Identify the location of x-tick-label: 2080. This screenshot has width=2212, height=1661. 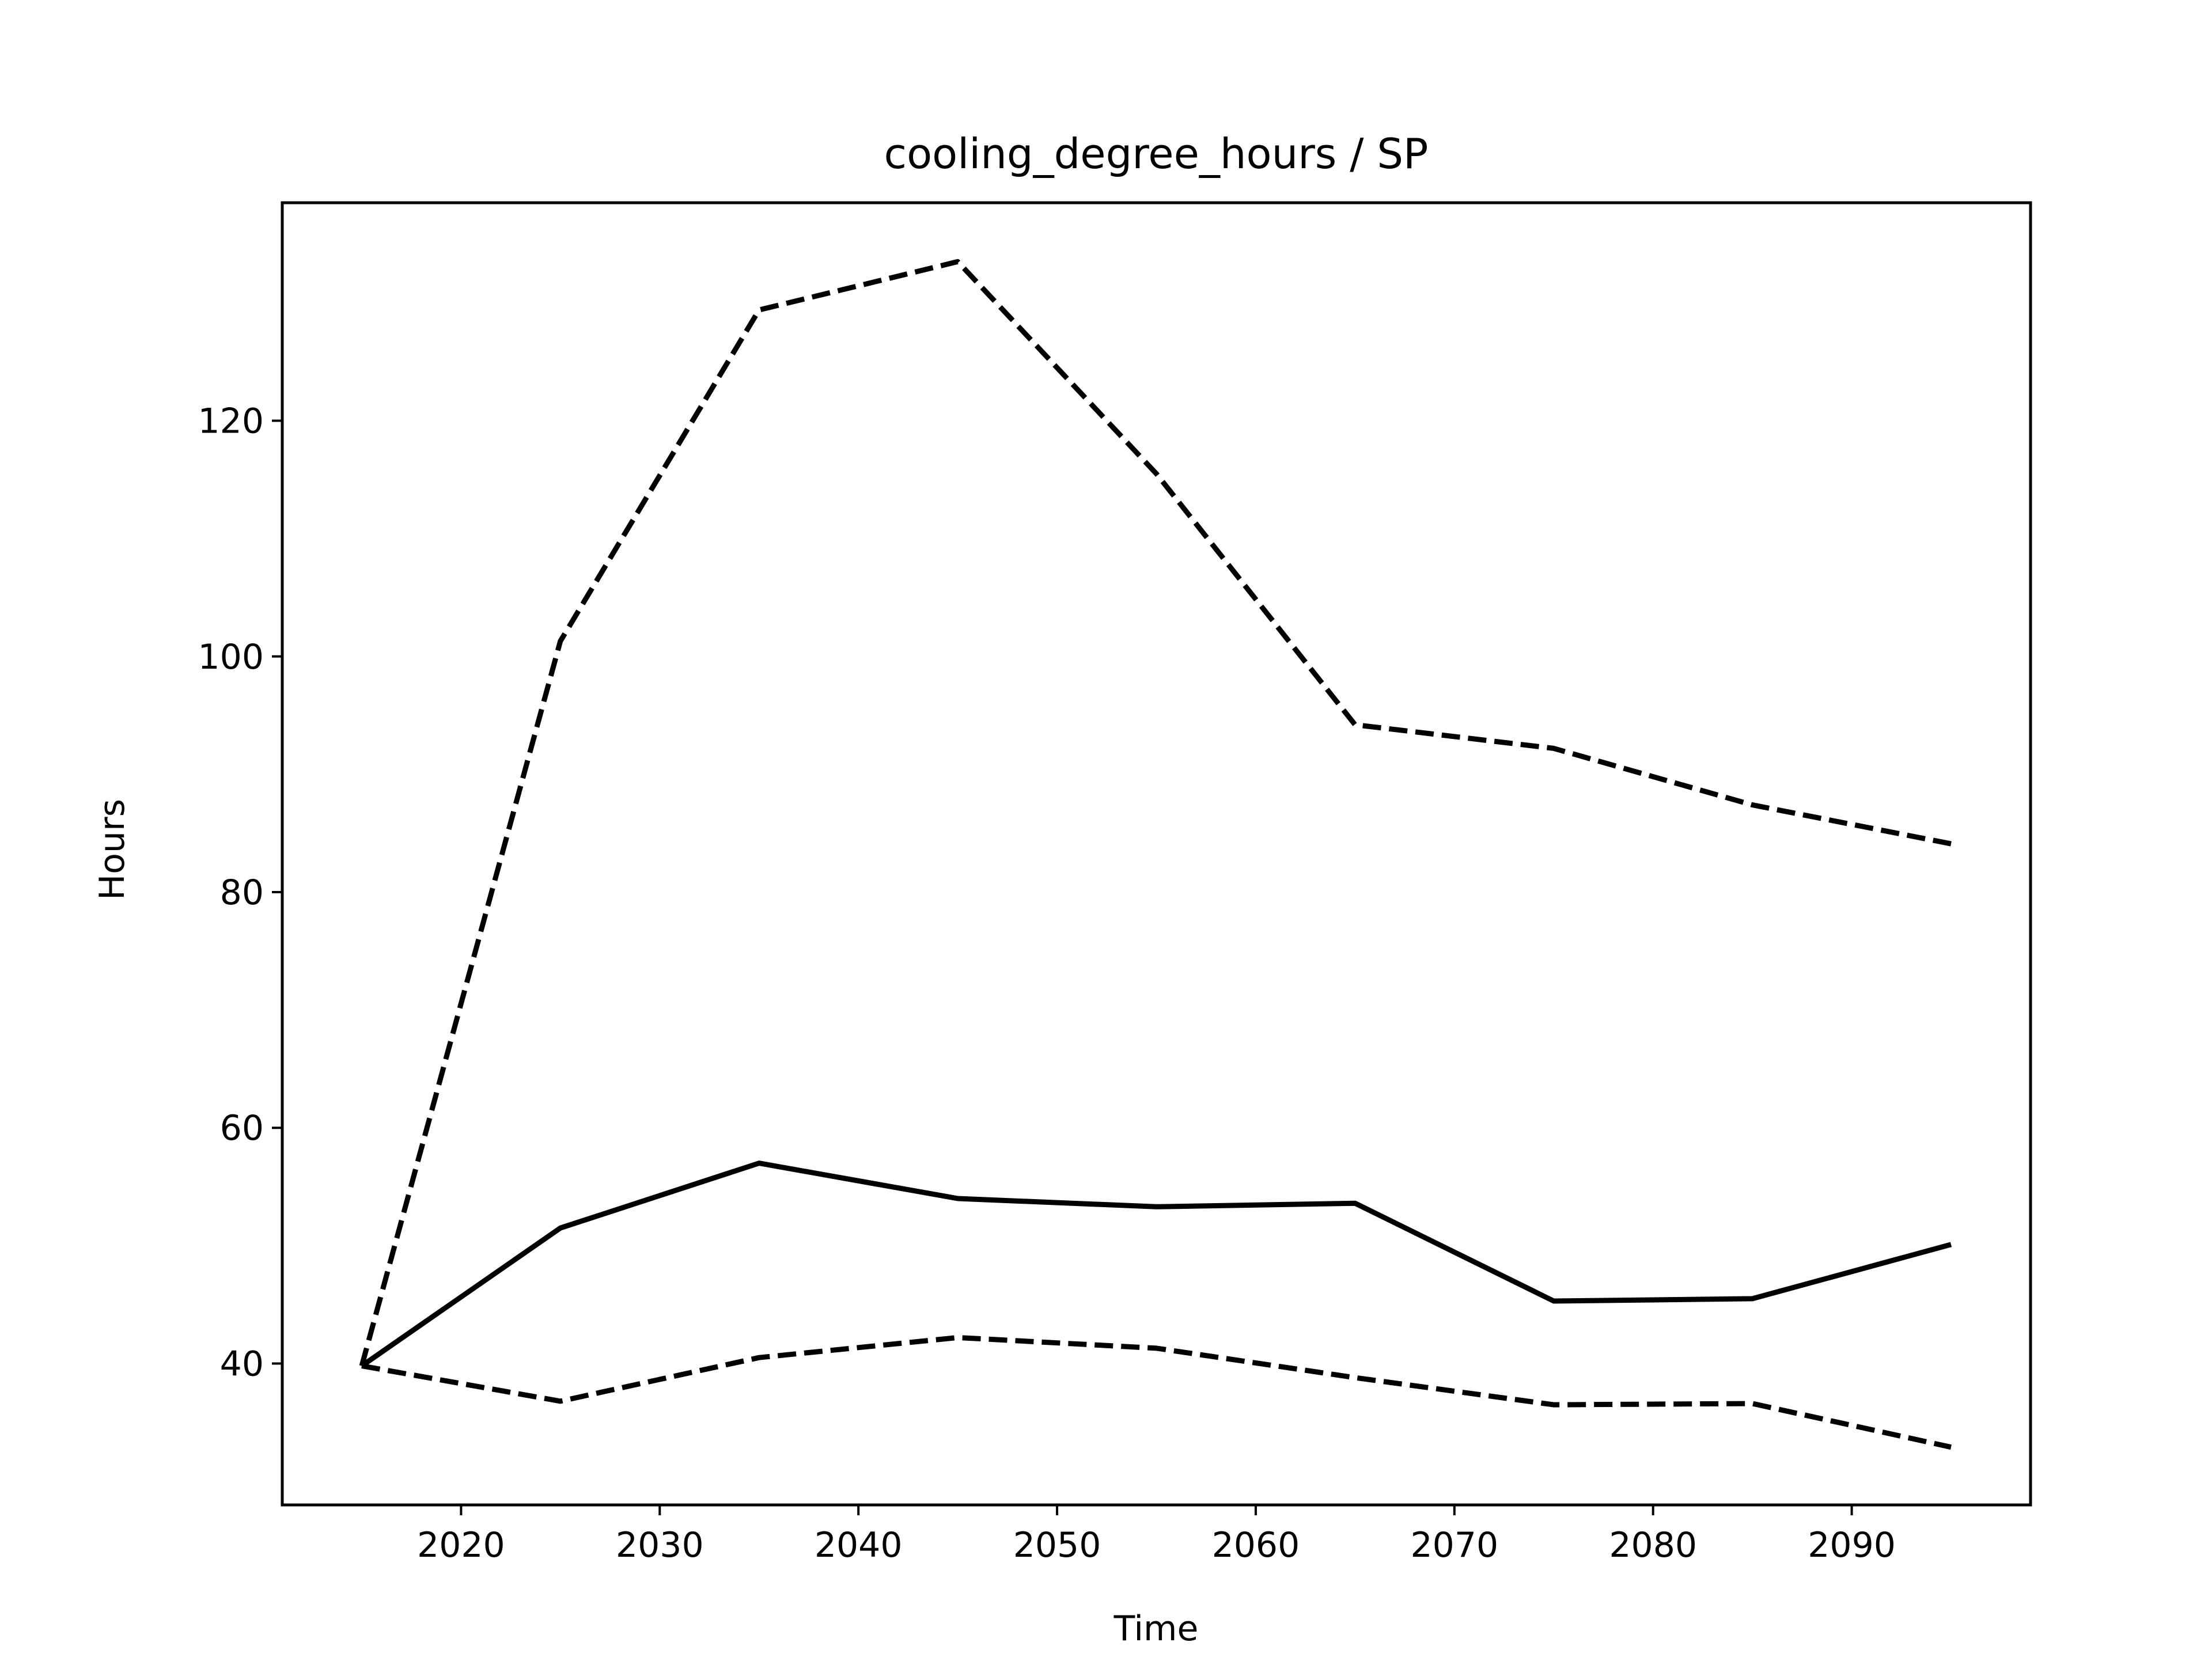
(1653, 1545).